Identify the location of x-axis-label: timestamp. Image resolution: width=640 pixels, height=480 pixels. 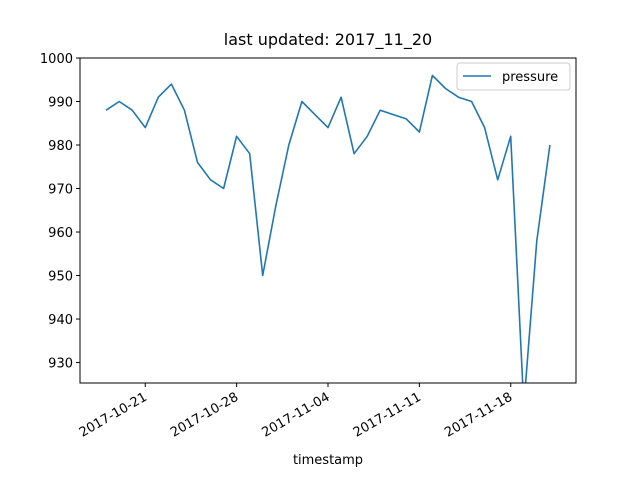
(328, 460).